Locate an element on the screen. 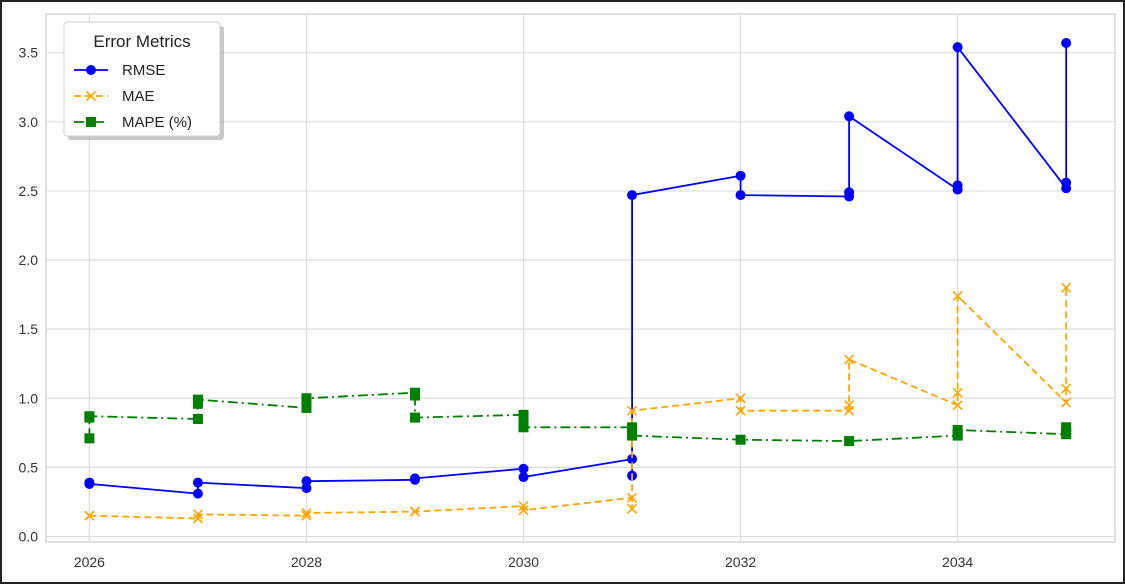 This screenshot has width=1125, height=584. x-tick-label: 2034 is located at coordinates (957, 562).